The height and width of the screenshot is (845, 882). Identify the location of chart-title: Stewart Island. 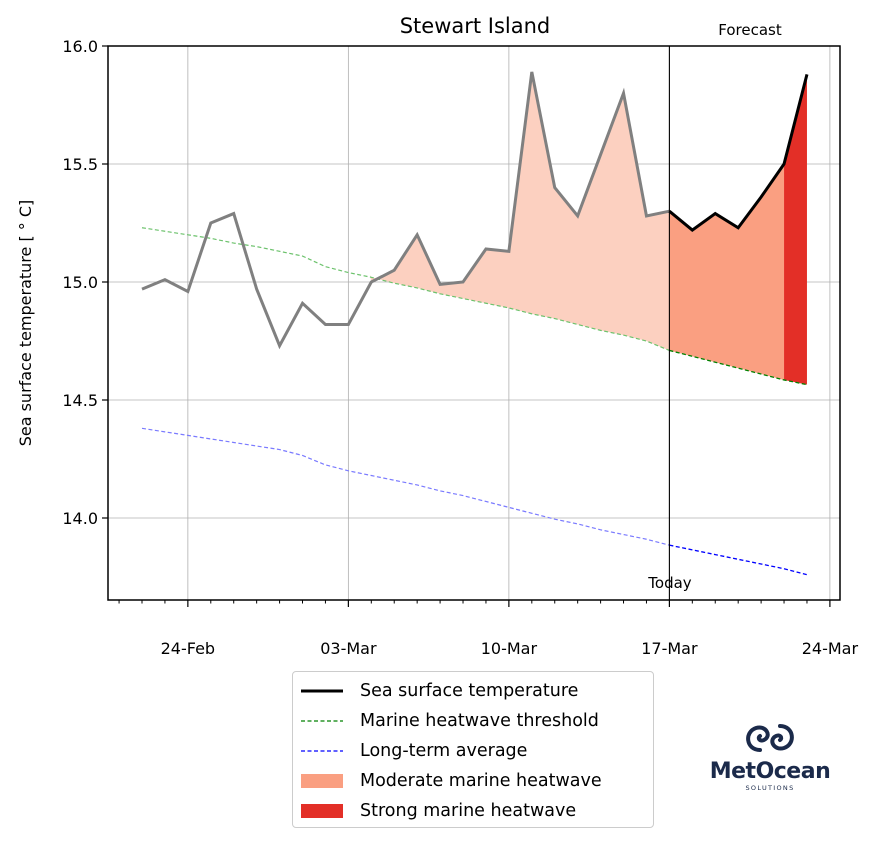
(475, 26).